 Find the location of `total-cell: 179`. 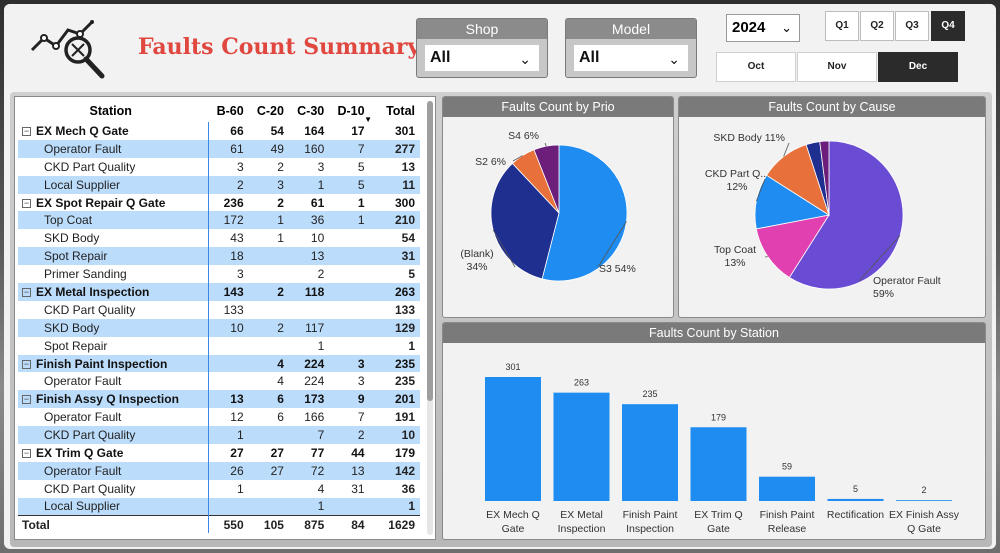

total-cell: 179 is located at coordinates (404, 452).